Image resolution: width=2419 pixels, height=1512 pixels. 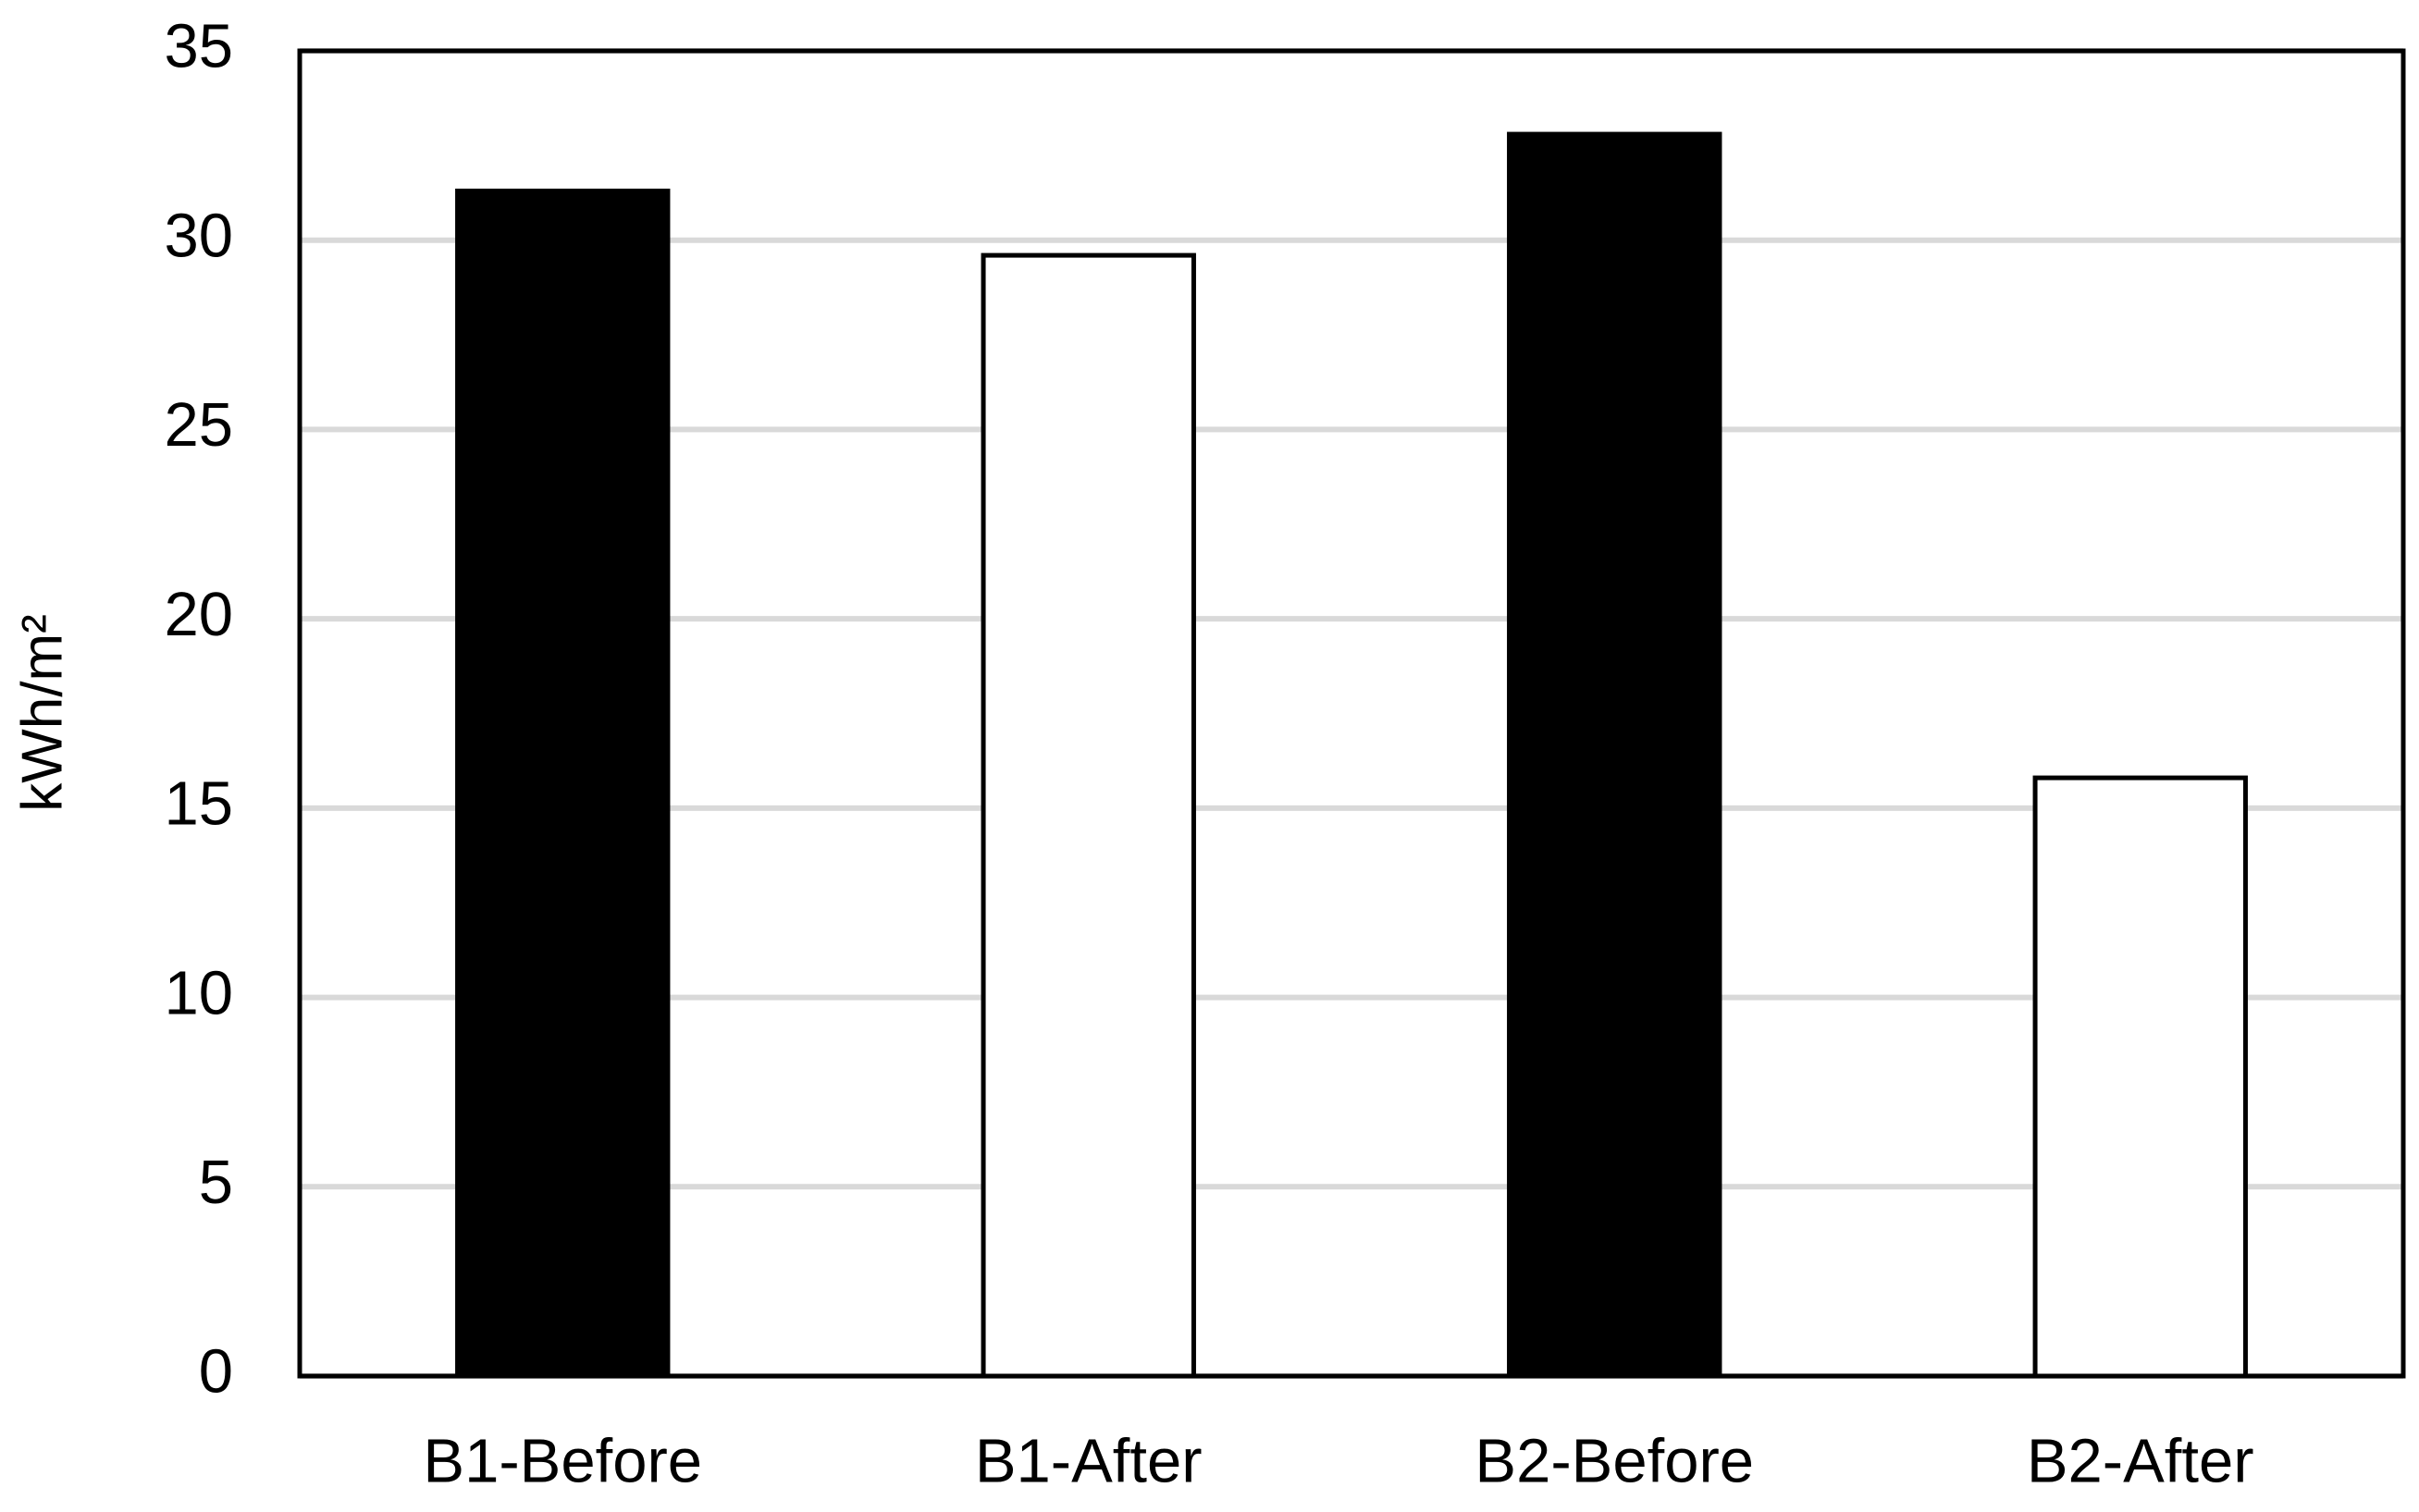 I want to click on x-tick-label: B2-After, so click(x=2140, y=1461).